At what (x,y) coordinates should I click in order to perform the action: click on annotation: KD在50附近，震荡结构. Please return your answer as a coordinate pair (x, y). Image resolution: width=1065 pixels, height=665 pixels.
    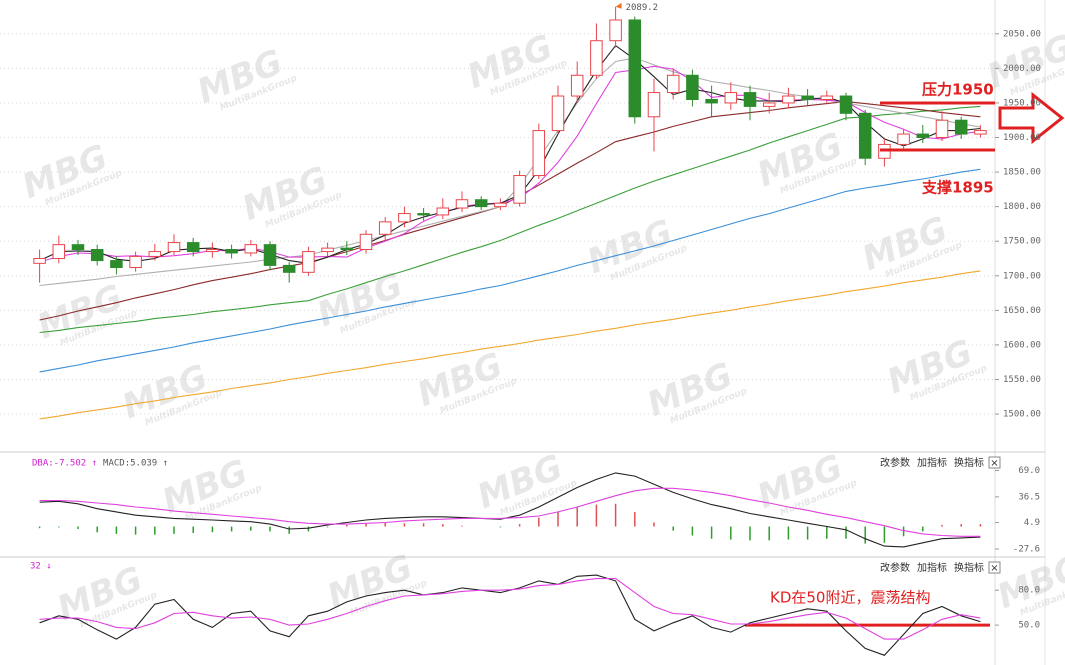
    Looking at the image, I should click on (850, 598).